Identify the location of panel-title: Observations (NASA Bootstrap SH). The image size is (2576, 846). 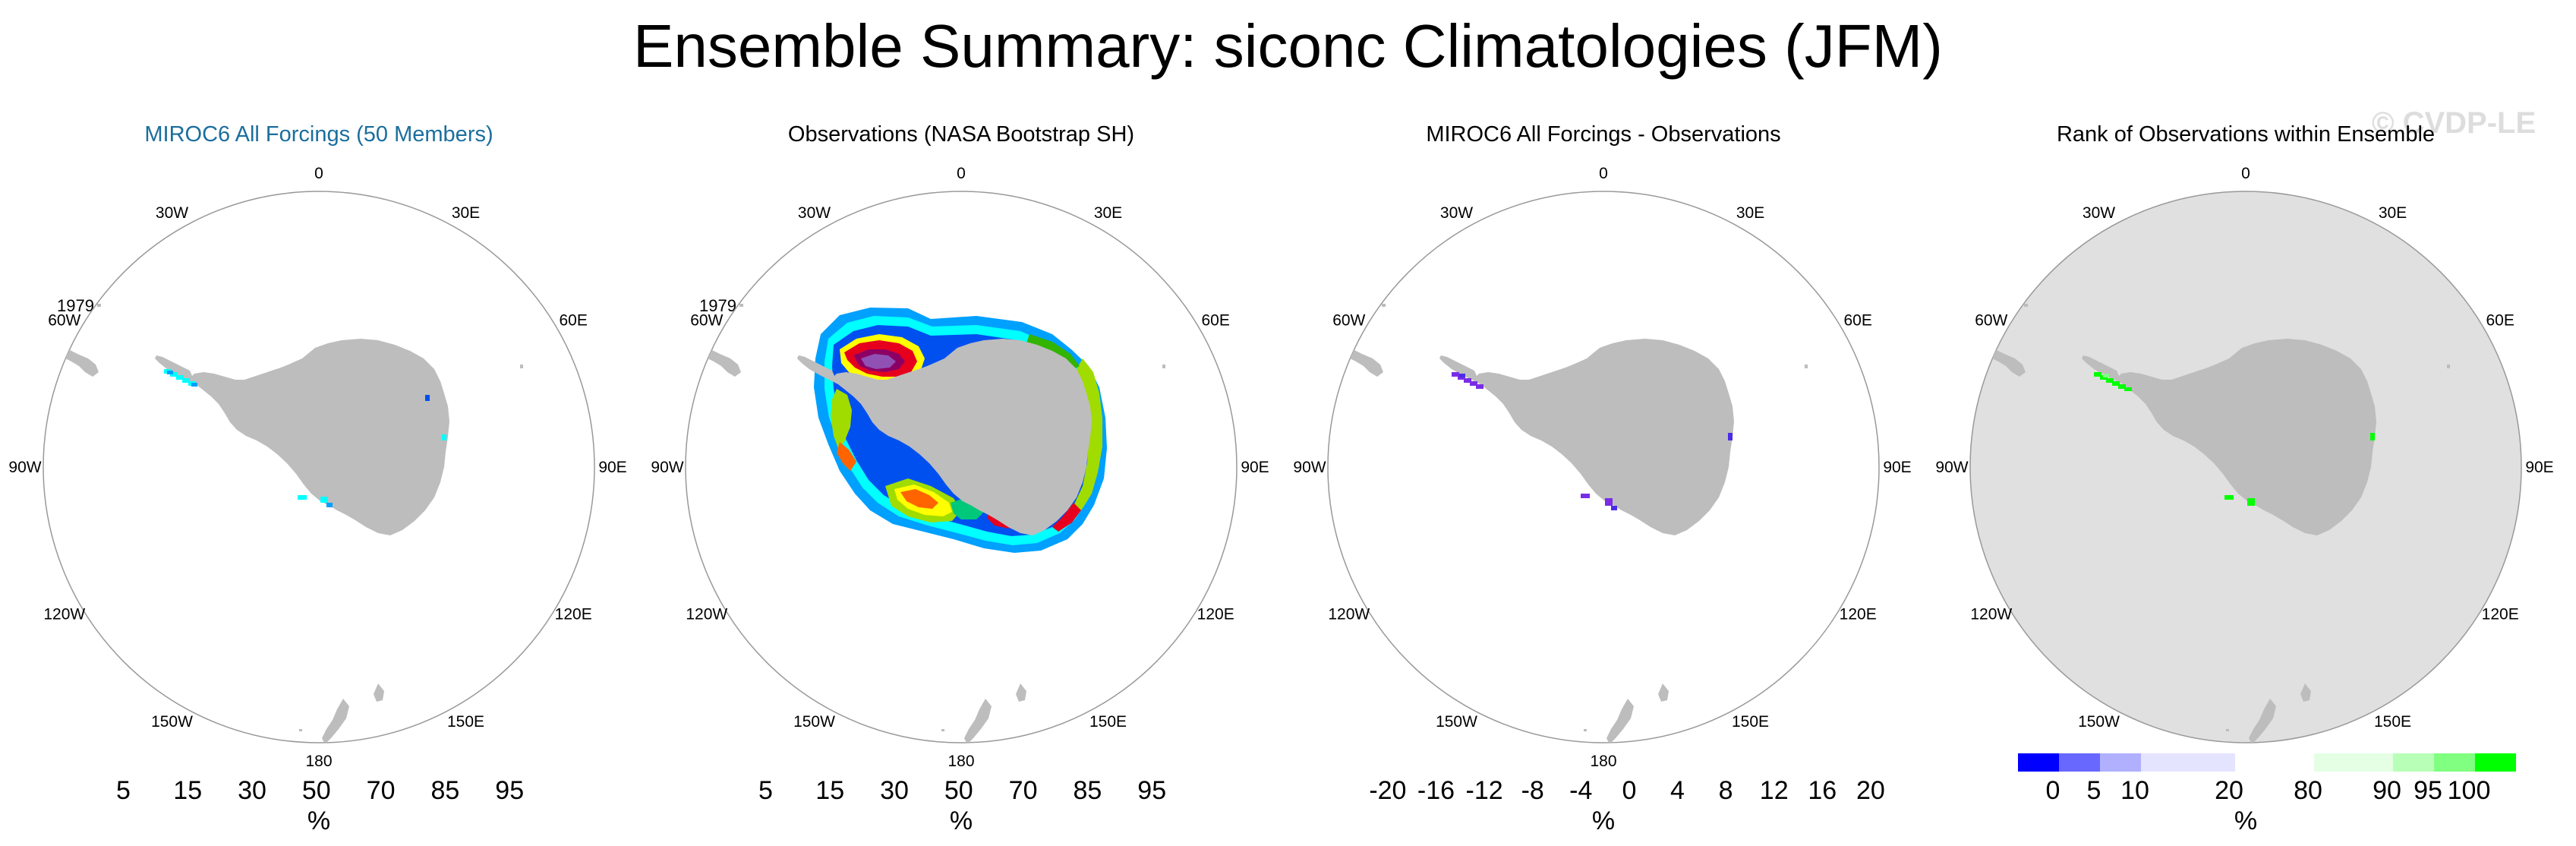
(961, 134).